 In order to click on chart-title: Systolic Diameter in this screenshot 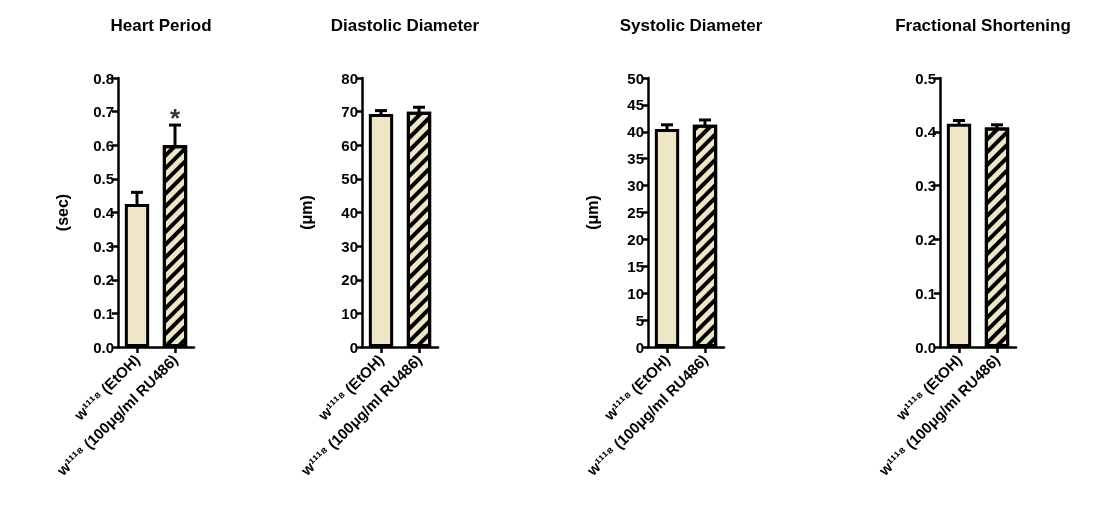, I will do `click(691, 25)`.